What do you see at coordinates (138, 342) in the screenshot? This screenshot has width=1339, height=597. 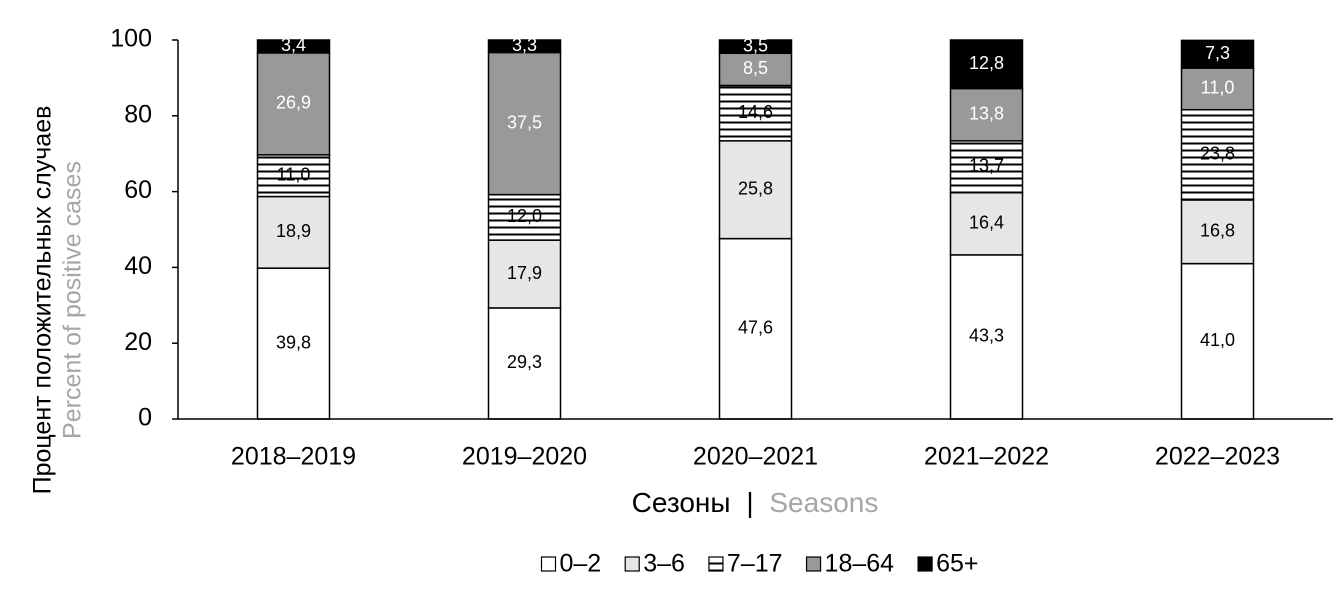 I see `y-tick-label: 20` at bounding box center [138, 342].